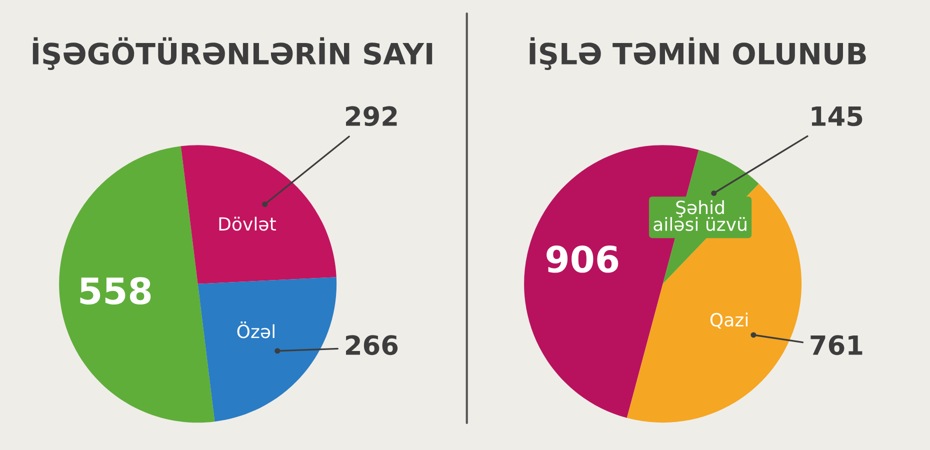 The height and width of the screenshot is (450, 930). Describe the element at coordinates (247, 223) in the screenshot. I see `slice-label: Dövlət` at that location.